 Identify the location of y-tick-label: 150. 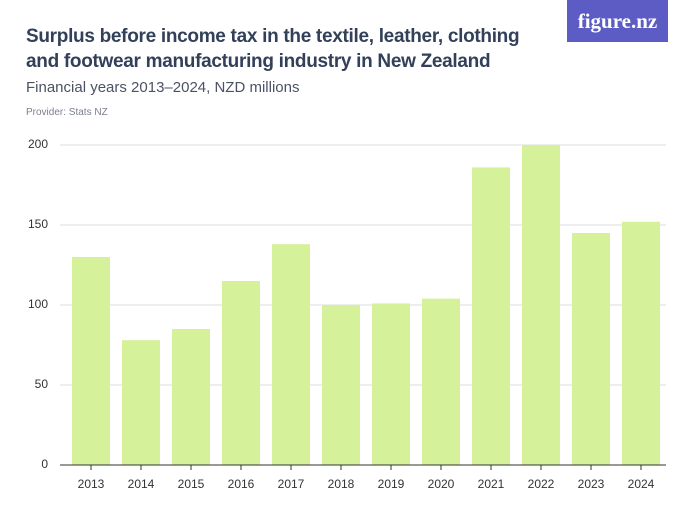
(38, 224).